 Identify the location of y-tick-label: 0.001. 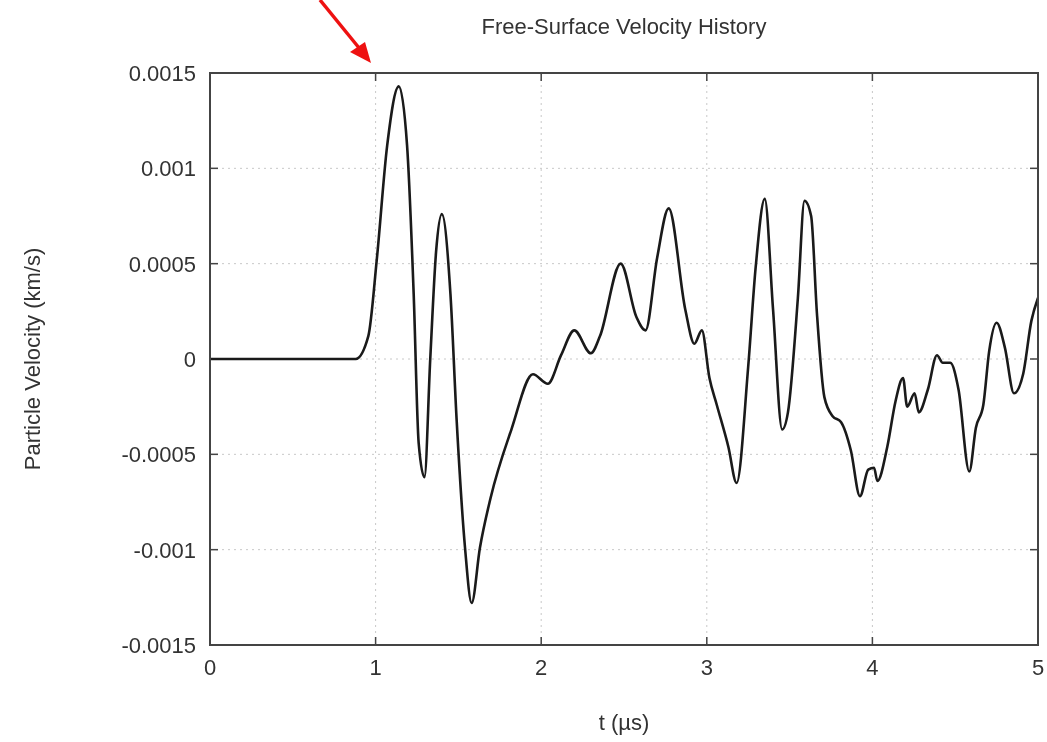
(168, 169).